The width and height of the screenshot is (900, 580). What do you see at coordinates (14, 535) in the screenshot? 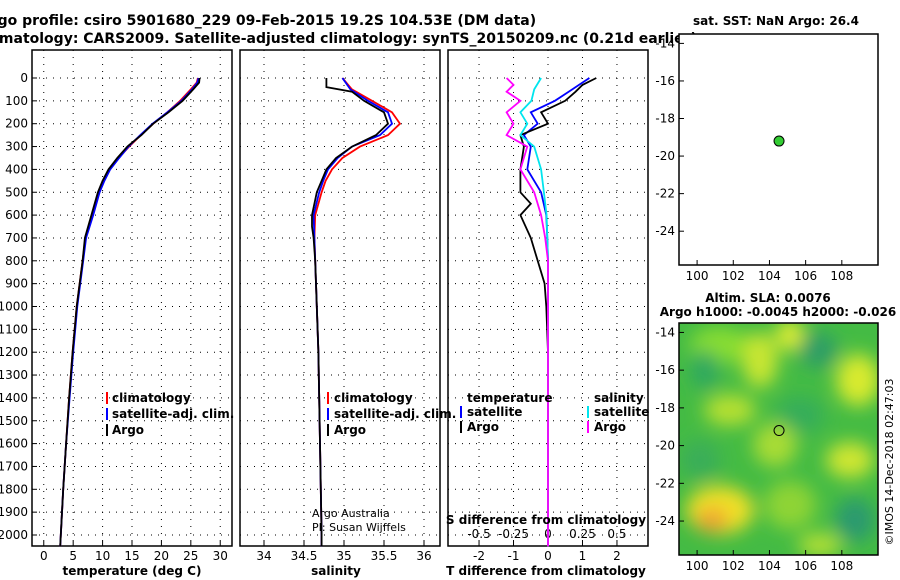
I see `y-tick-label: 2000` at bounding box center [14, 535].